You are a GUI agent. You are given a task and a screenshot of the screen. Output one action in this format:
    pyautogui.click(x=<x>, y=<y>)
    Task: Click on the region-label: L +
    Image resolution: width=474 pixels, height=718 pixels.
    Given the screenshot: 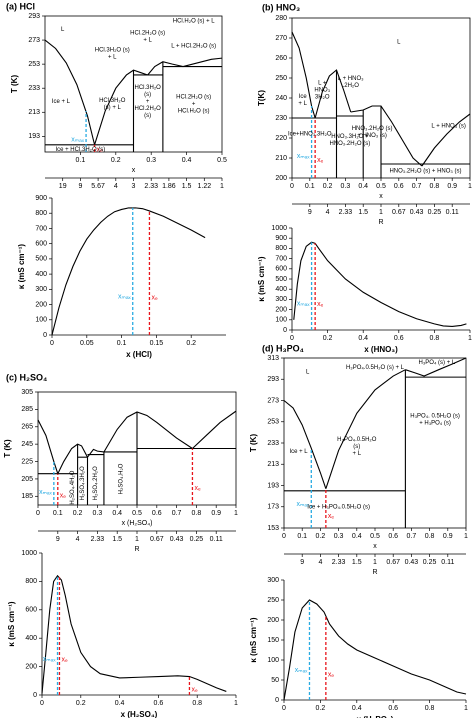 What is the action you would take?
    pyautogui.click(x=322, y=84)
    